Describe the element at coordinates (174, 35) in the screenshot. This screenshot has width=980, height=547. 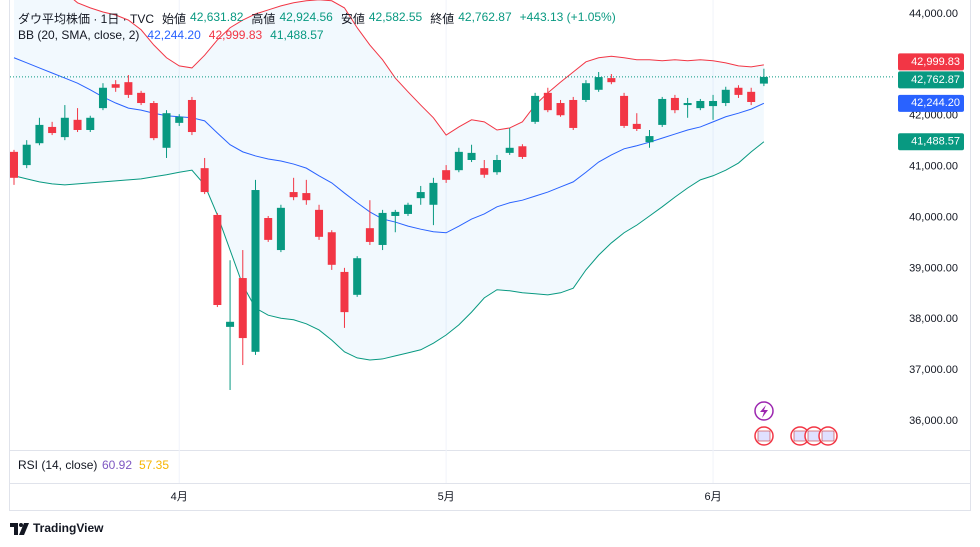
I see `indicator-value: 42,244.20` at that location.